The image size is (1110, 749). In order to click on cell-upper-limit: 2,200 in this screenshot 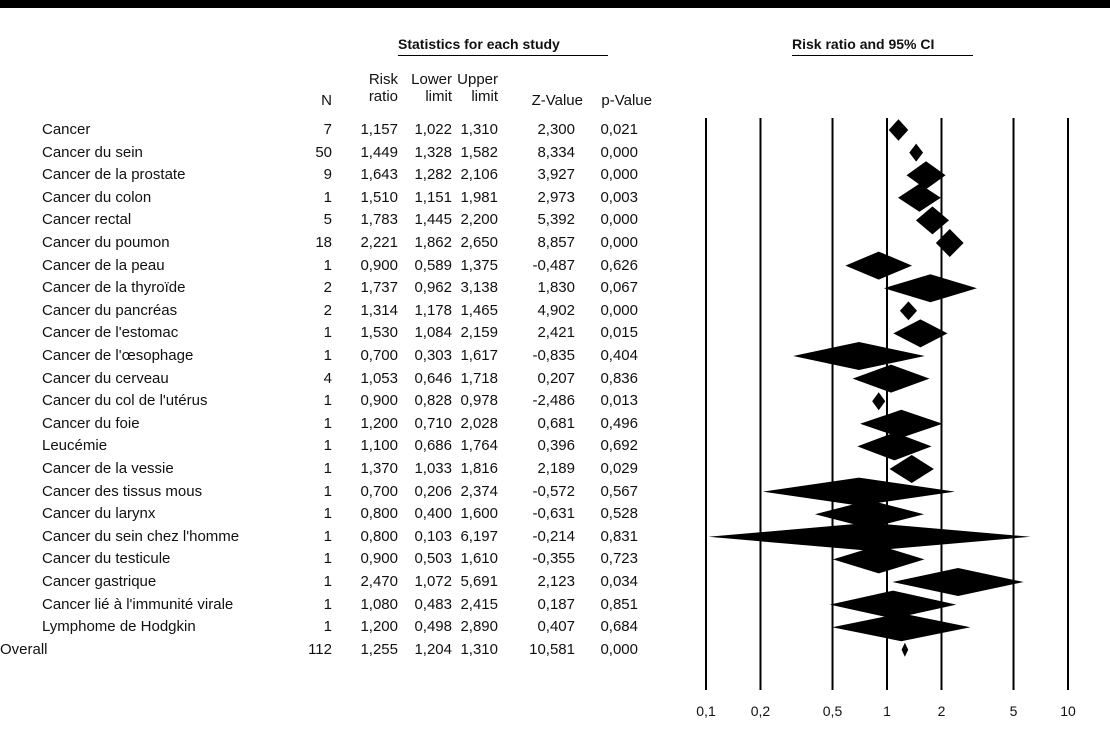, I will do `click(479, 220)`.